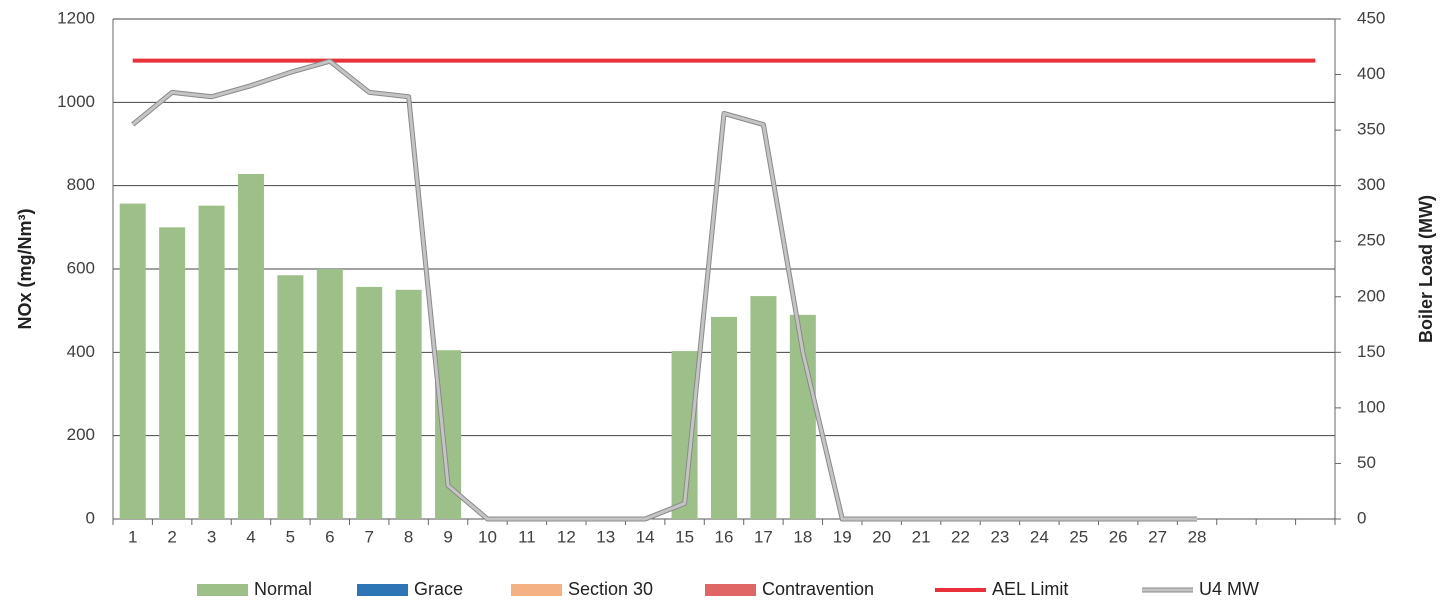 This screenshot has height=605, width=1448. I want to click on y2-tick-label: 100, so click(1371, 406).